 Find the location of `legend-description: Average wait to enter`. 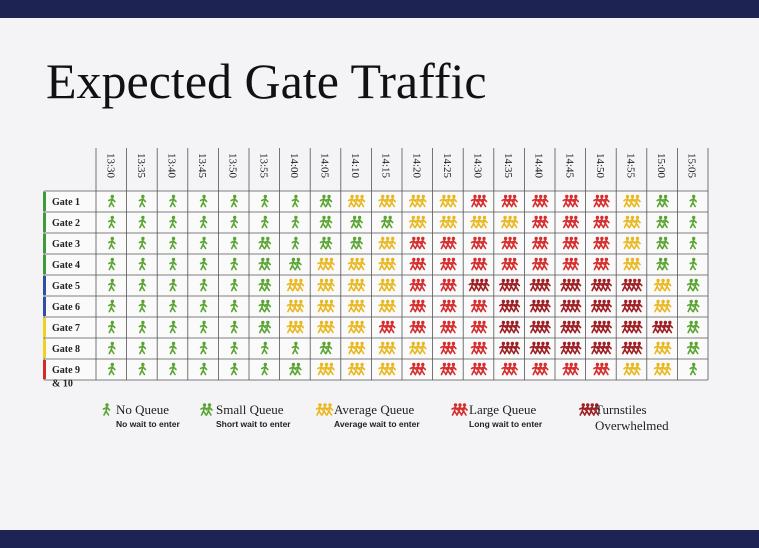

legend-description: Average wait to enter is located at coordinates (377, 424).